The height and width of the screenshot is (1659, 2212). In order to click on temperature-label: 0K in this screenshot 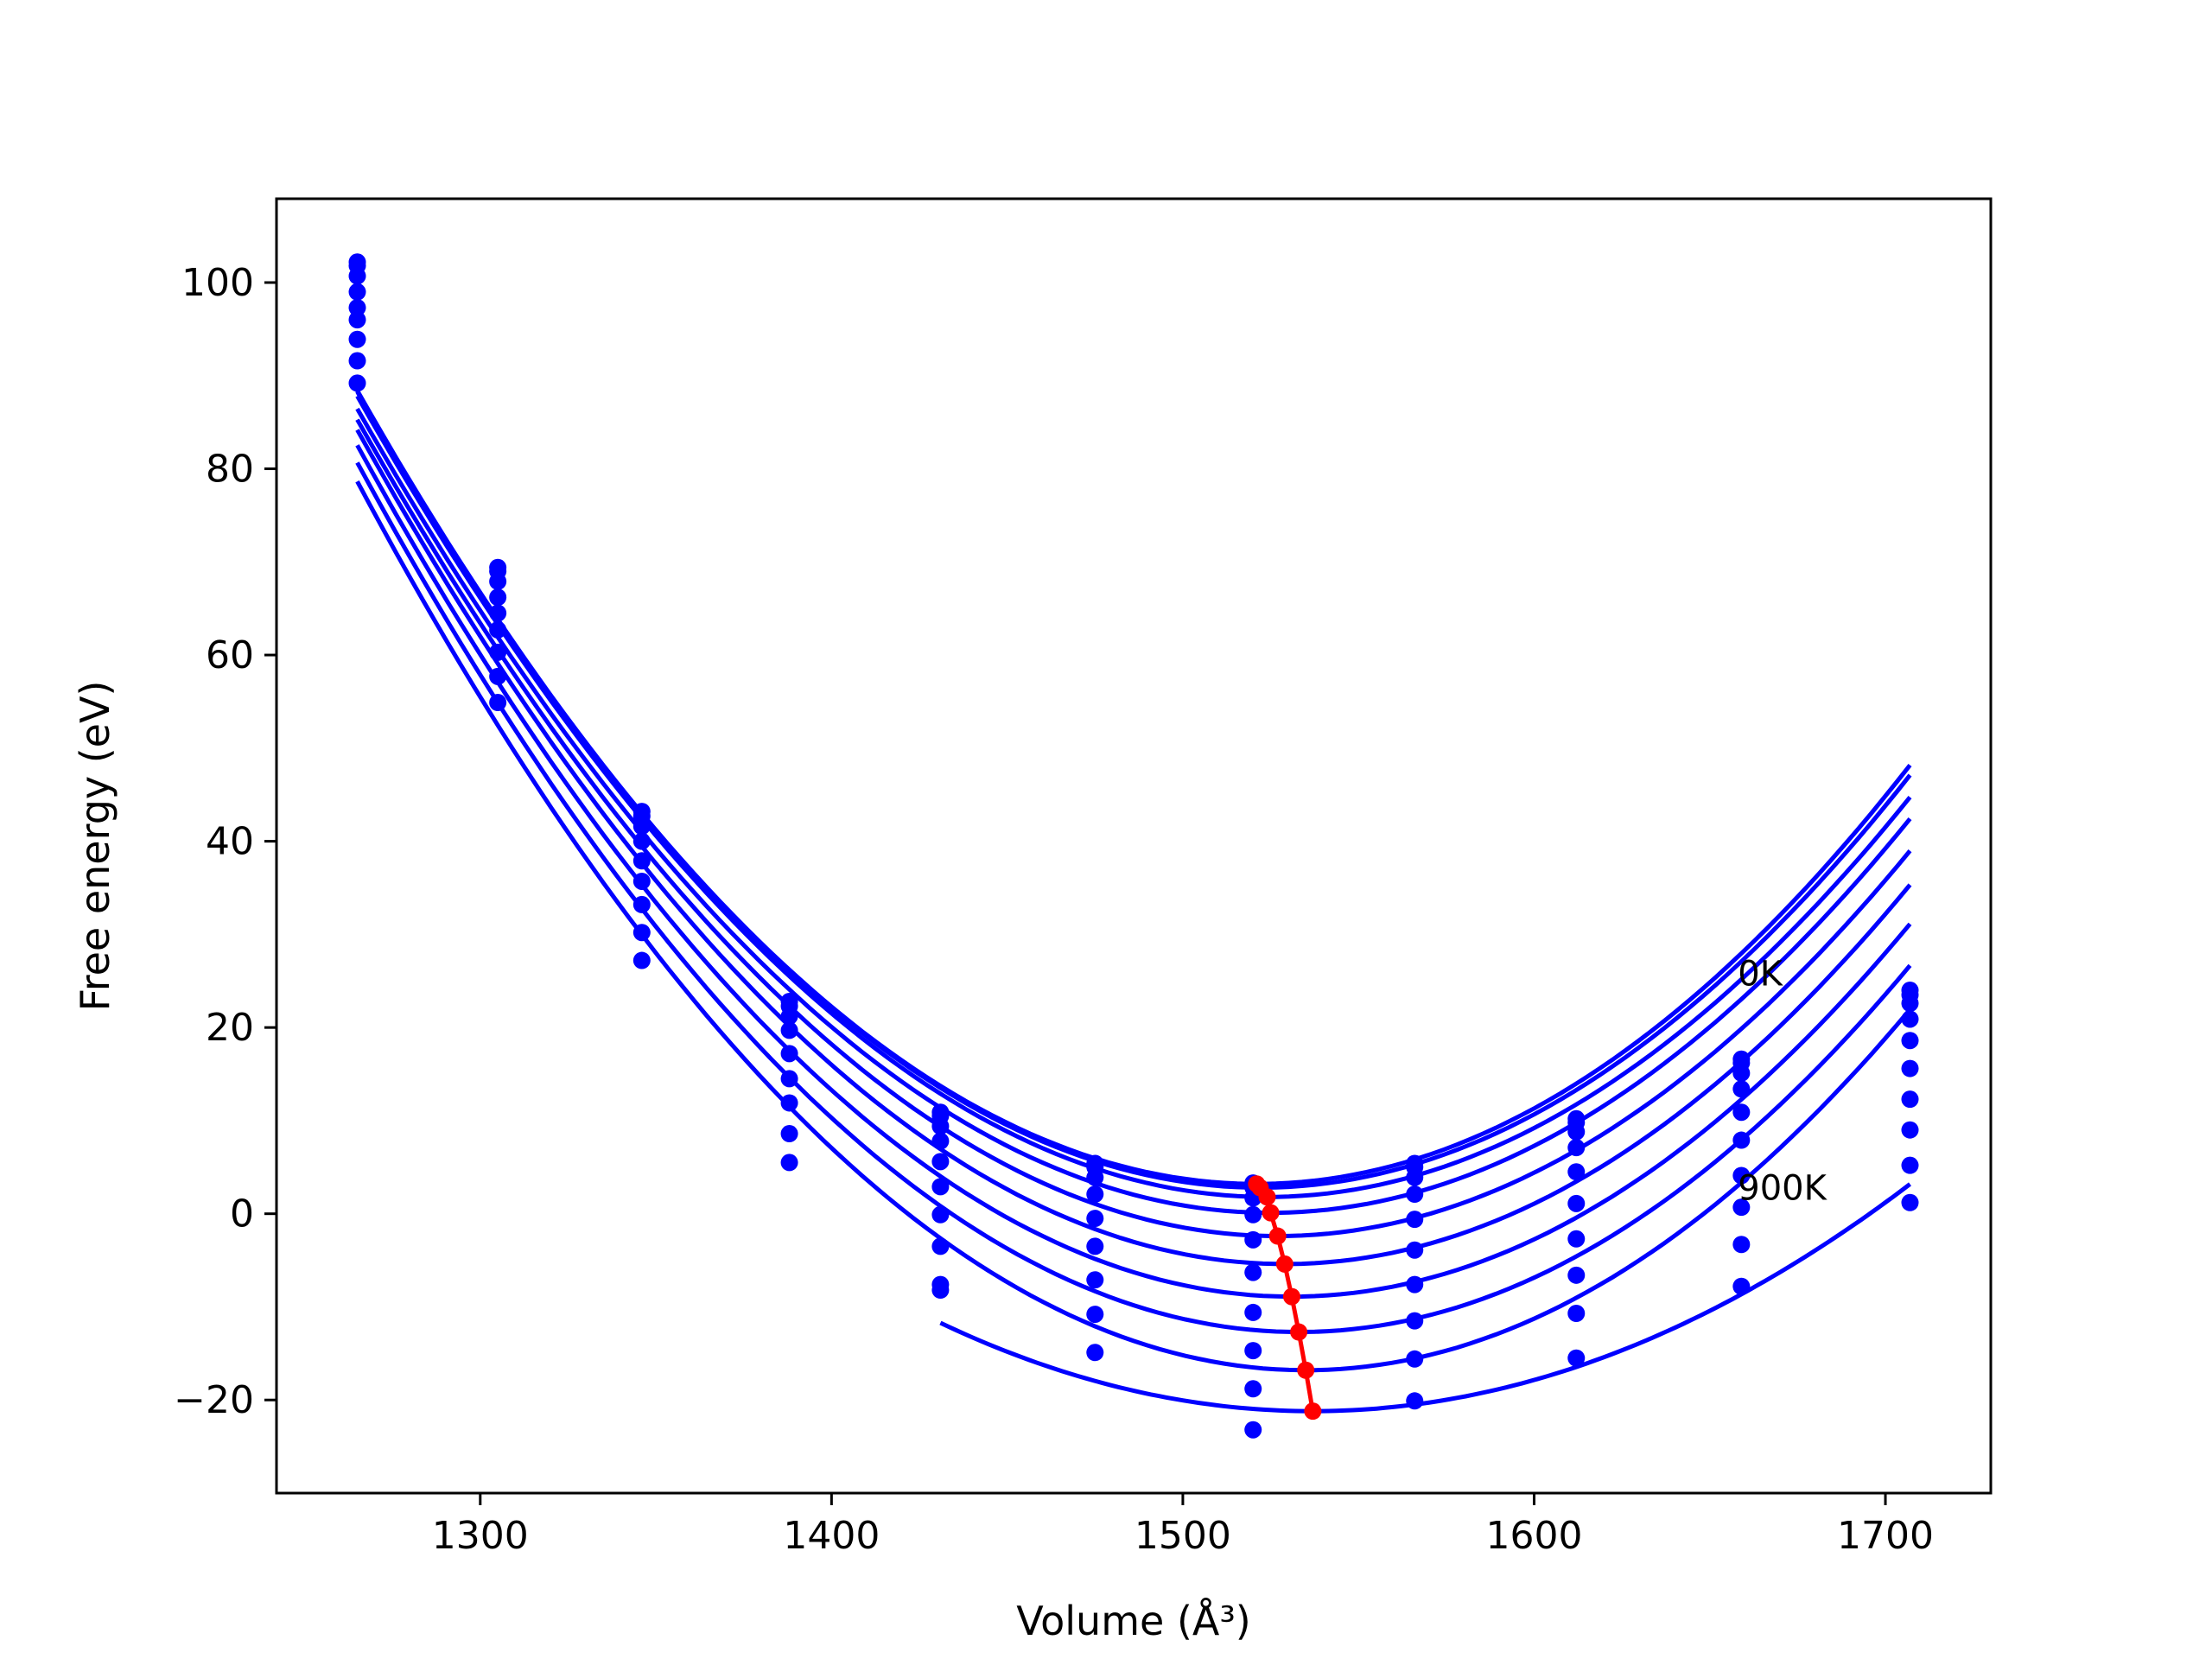, I will do `click(1760, 975)`.